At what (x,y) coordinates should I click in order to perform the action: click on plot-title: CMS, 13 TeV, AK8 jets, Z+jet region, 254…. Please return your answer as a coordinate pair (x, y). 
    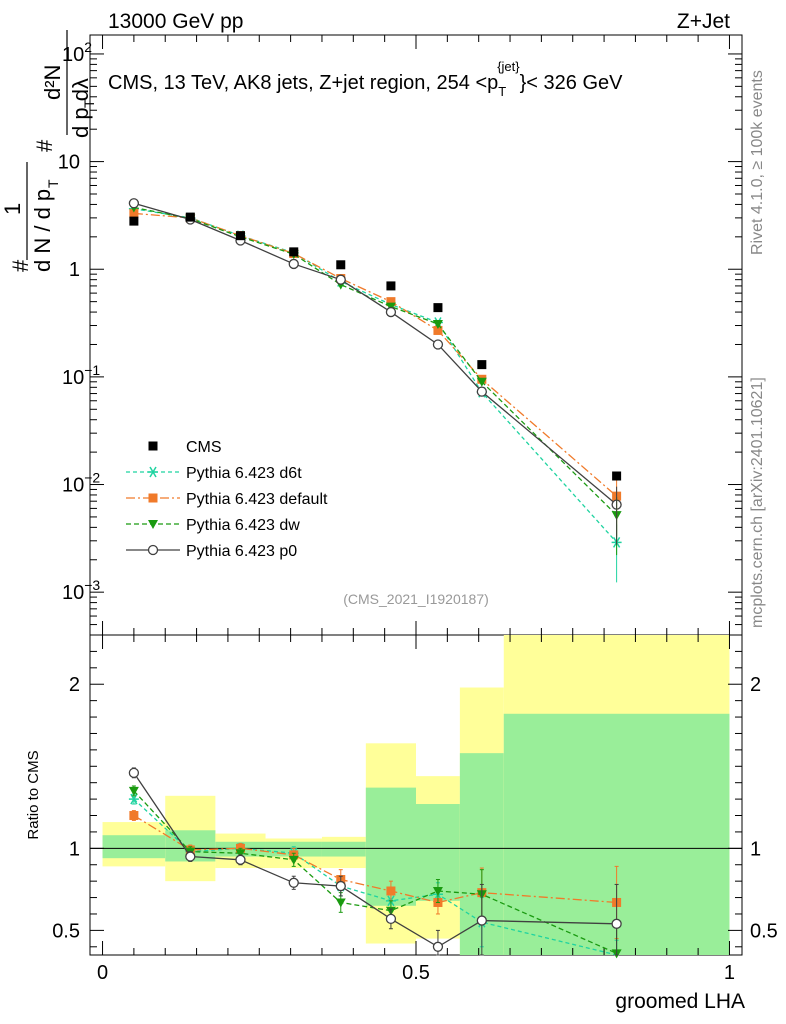
    Looking at the image, I should click on (365, 79).